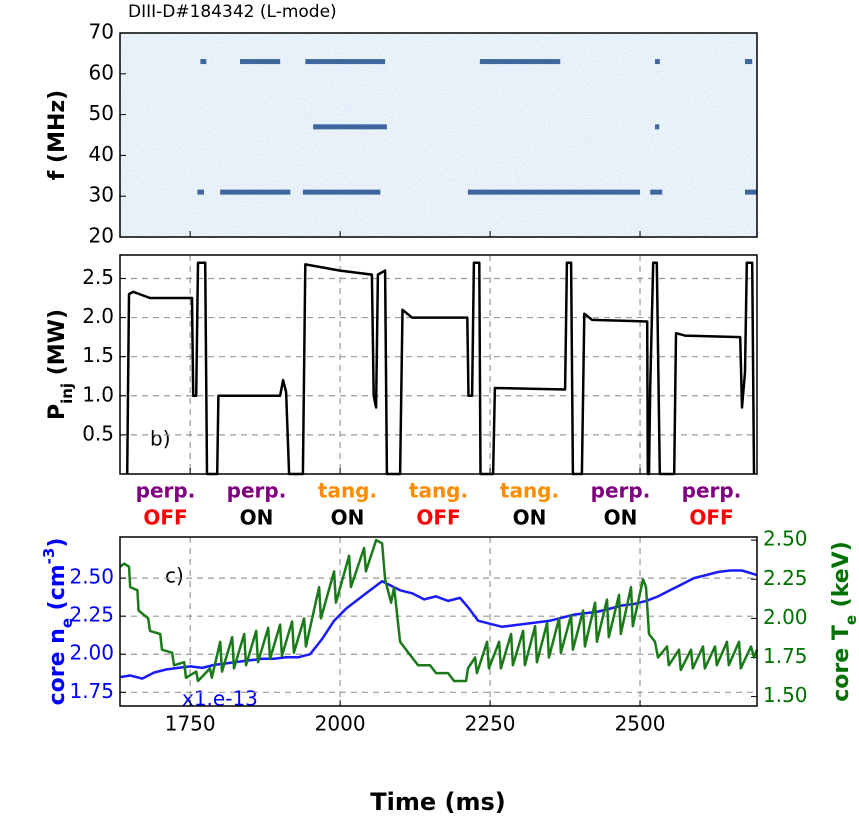 The width and height of the screenshot is (859, 820). I want to click on label-part: (MW), so click(57, 346).